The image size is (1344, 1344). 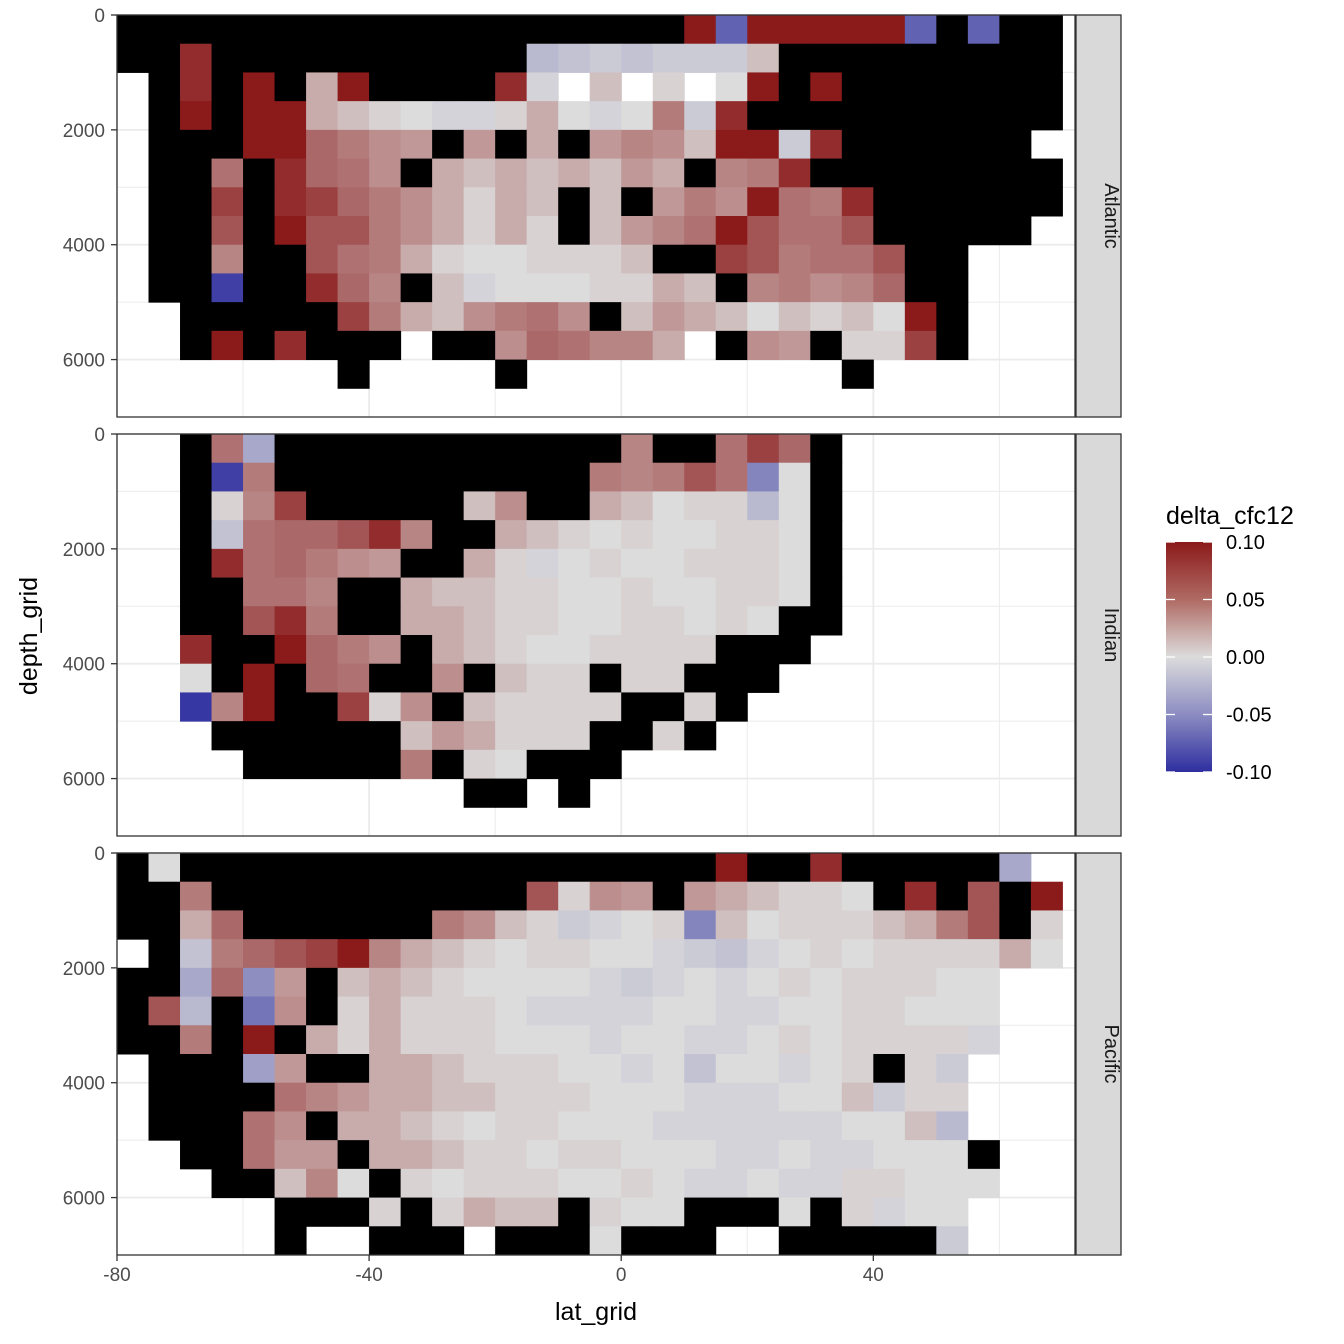 I want to click on facet-strip, so click(x=1098, y=635).